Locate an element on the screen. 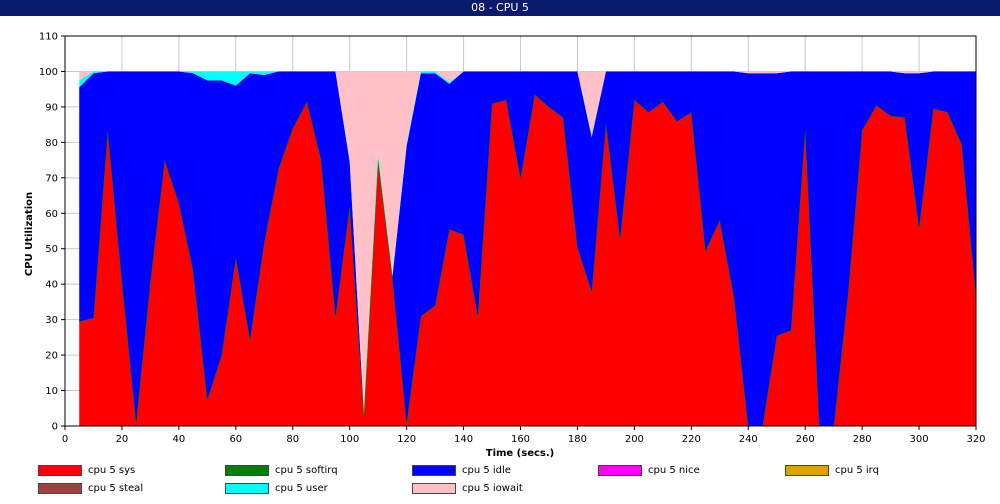 Image resolution: width=1000 pixels, height=504 pixels. legend-item: cpu 5 softirq is located at coordinates (281, 471).